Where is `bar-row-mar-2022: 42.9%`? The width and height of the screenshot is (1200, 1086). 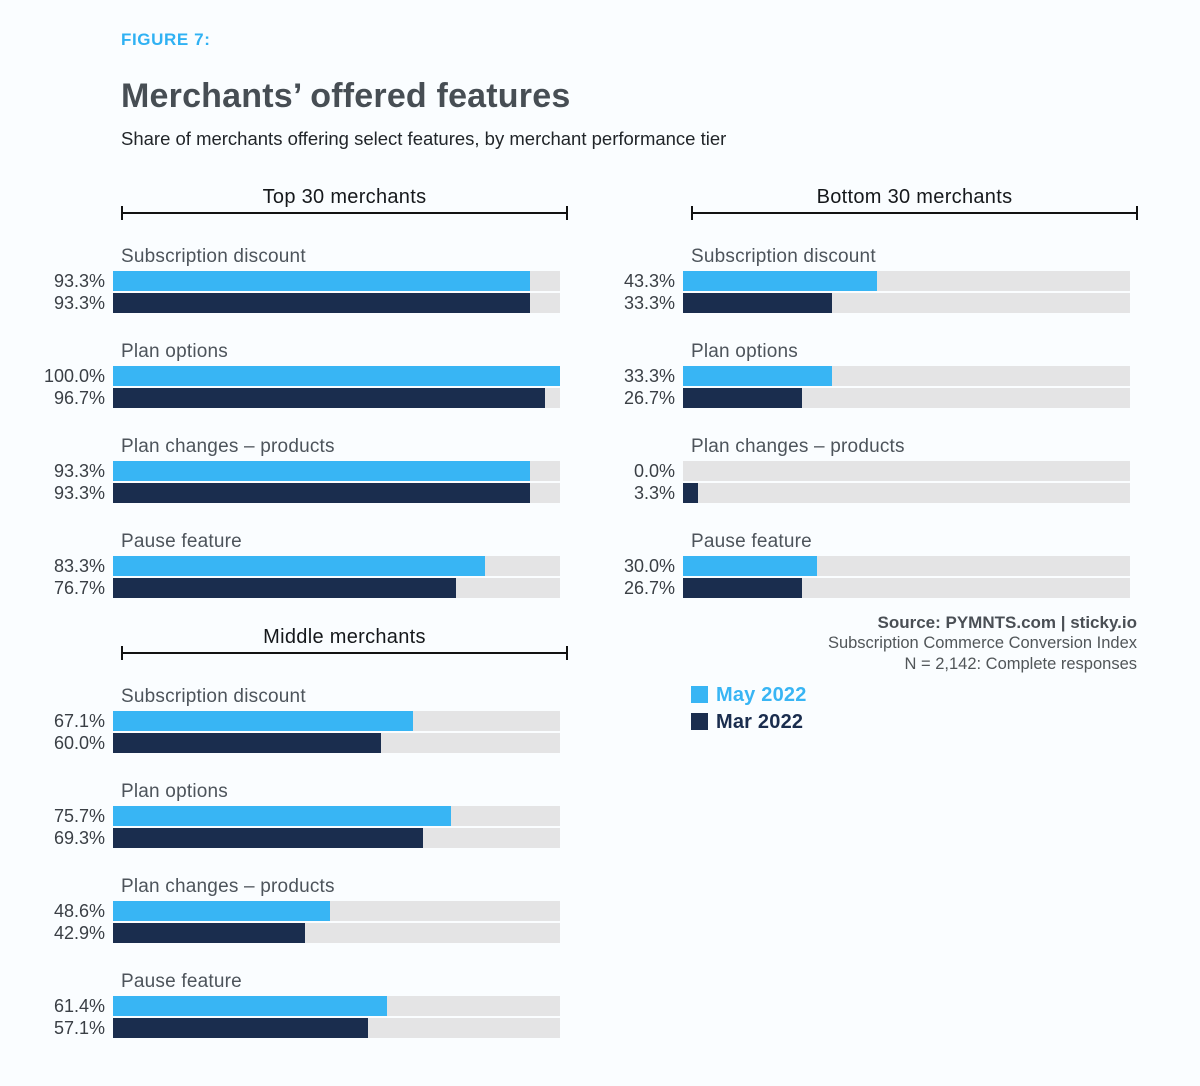
bar-row-mar-2022: 42.9% is located at coordinates (284, 933).